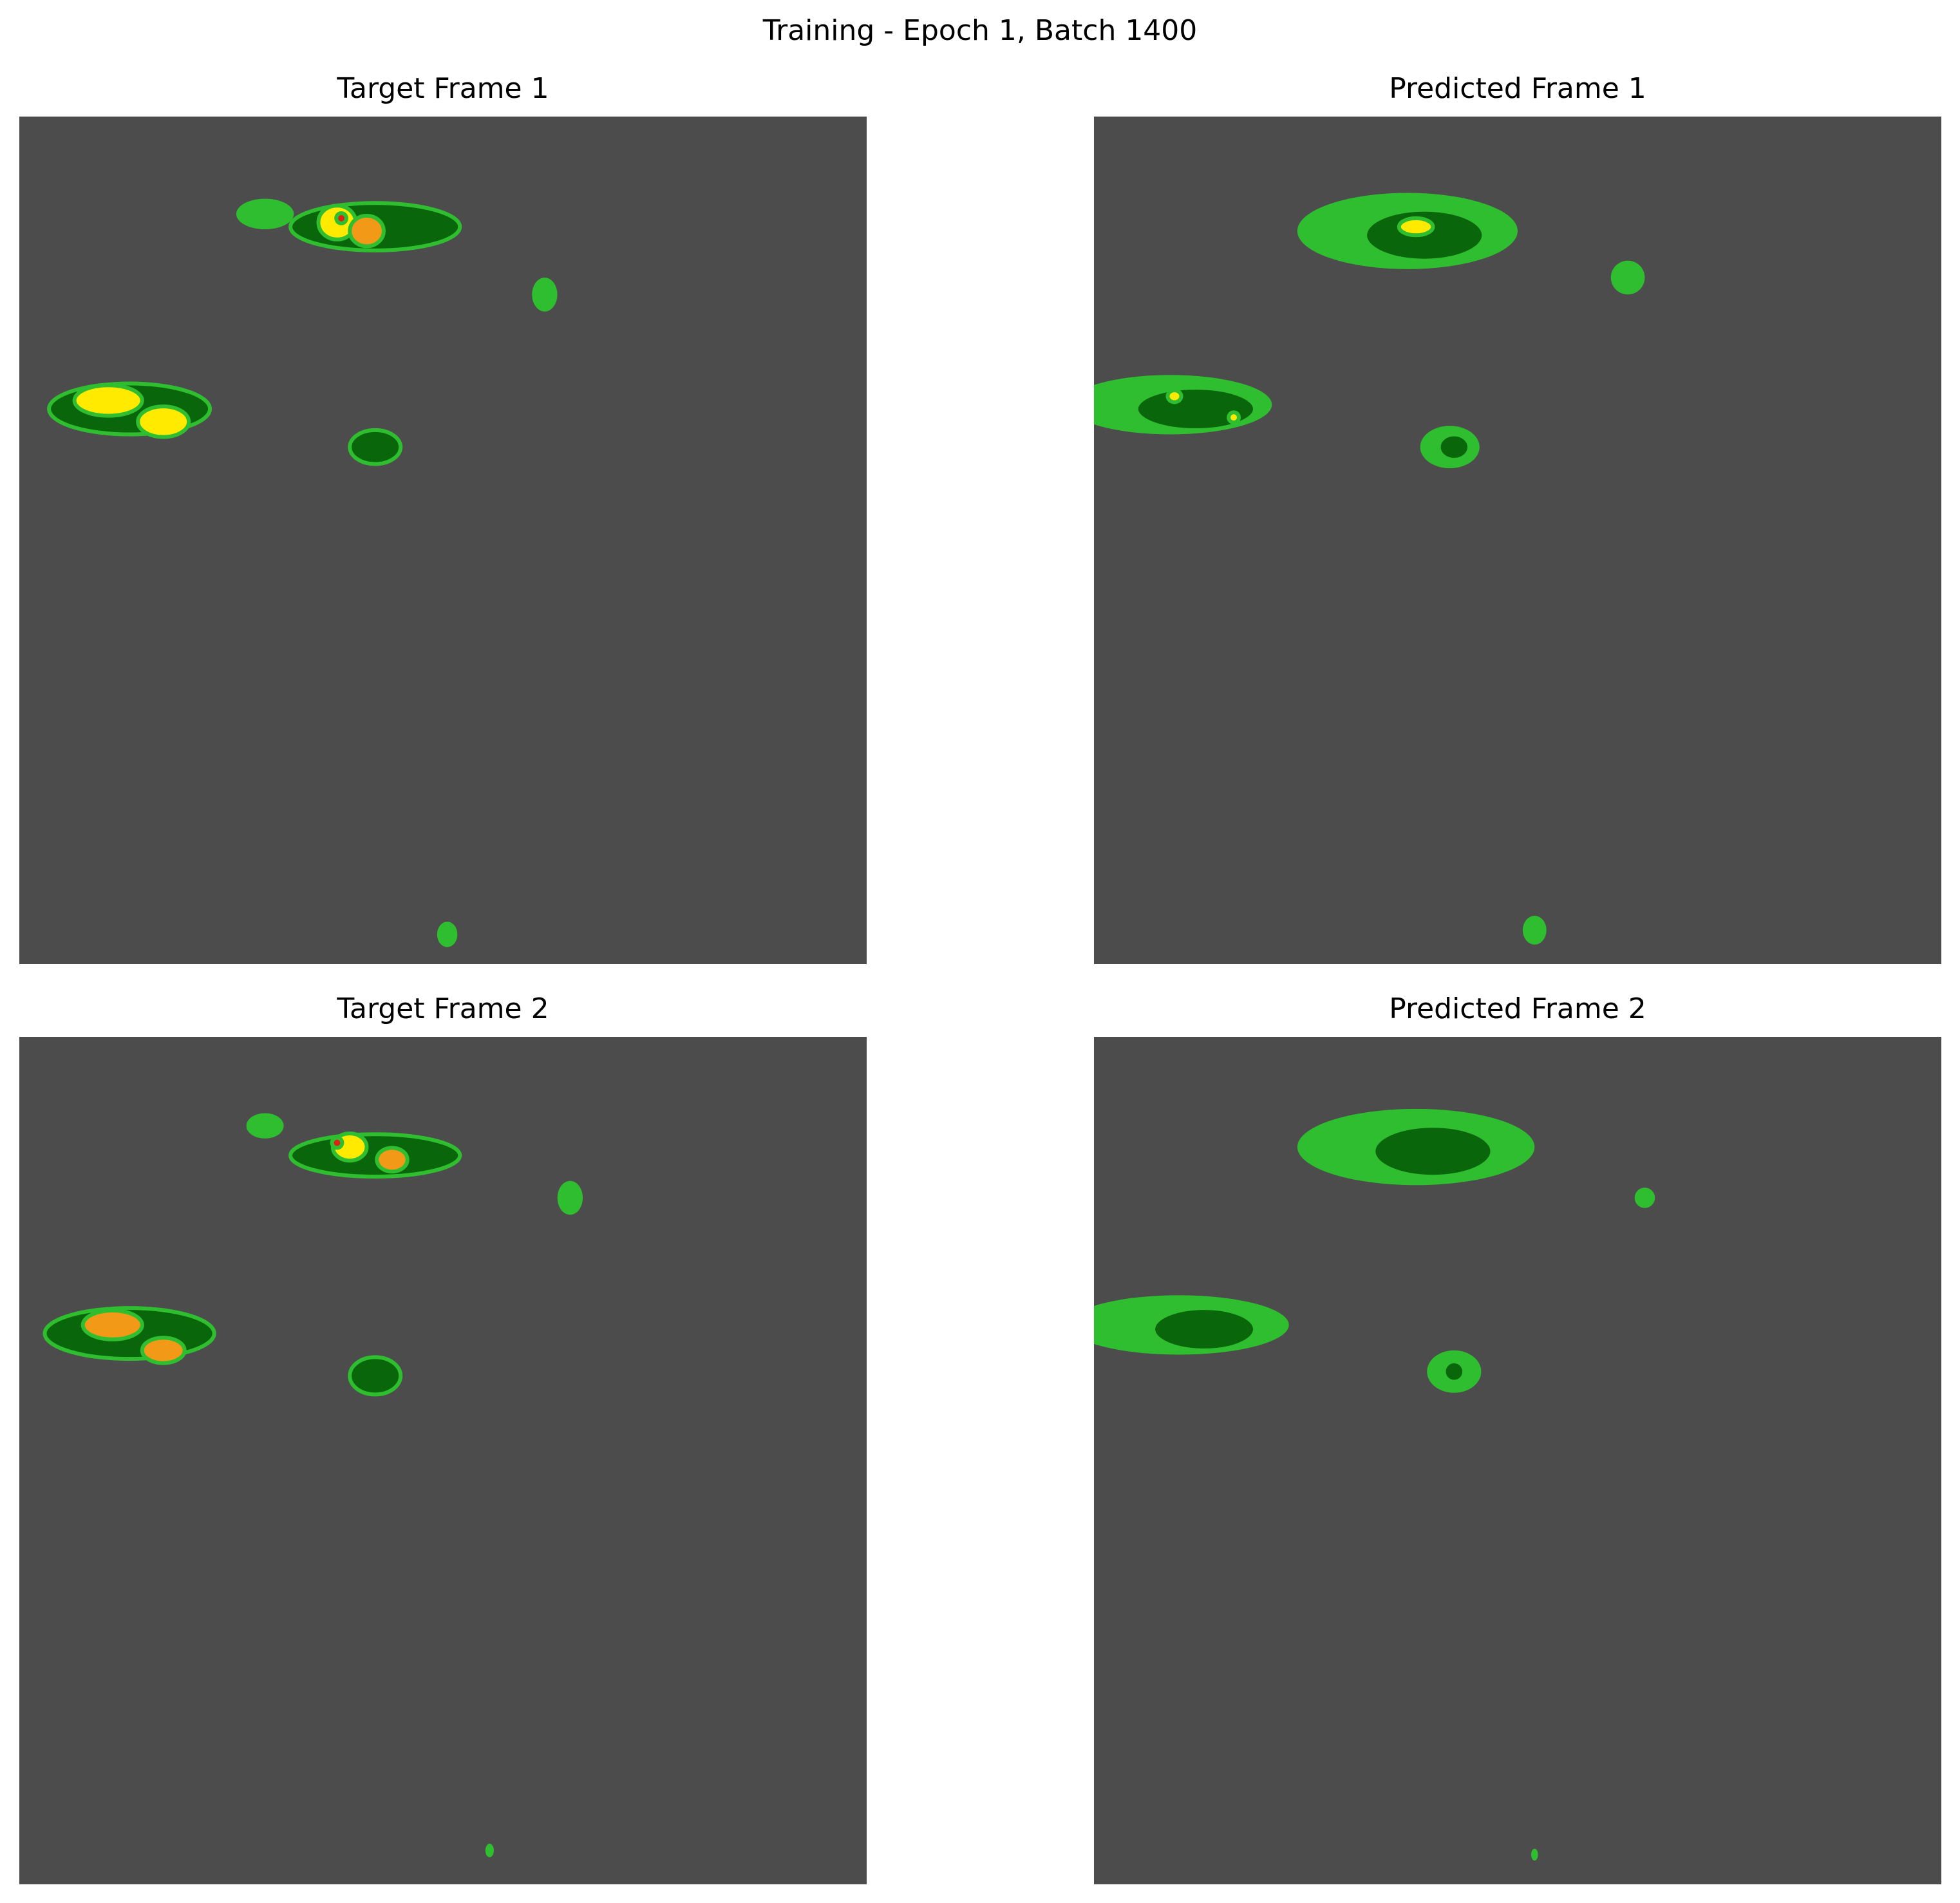 This screenshot has width=1960, height=1903. I want to click on figure-title: Training - Epoch 1, Batch 1400, so click(980, 31).